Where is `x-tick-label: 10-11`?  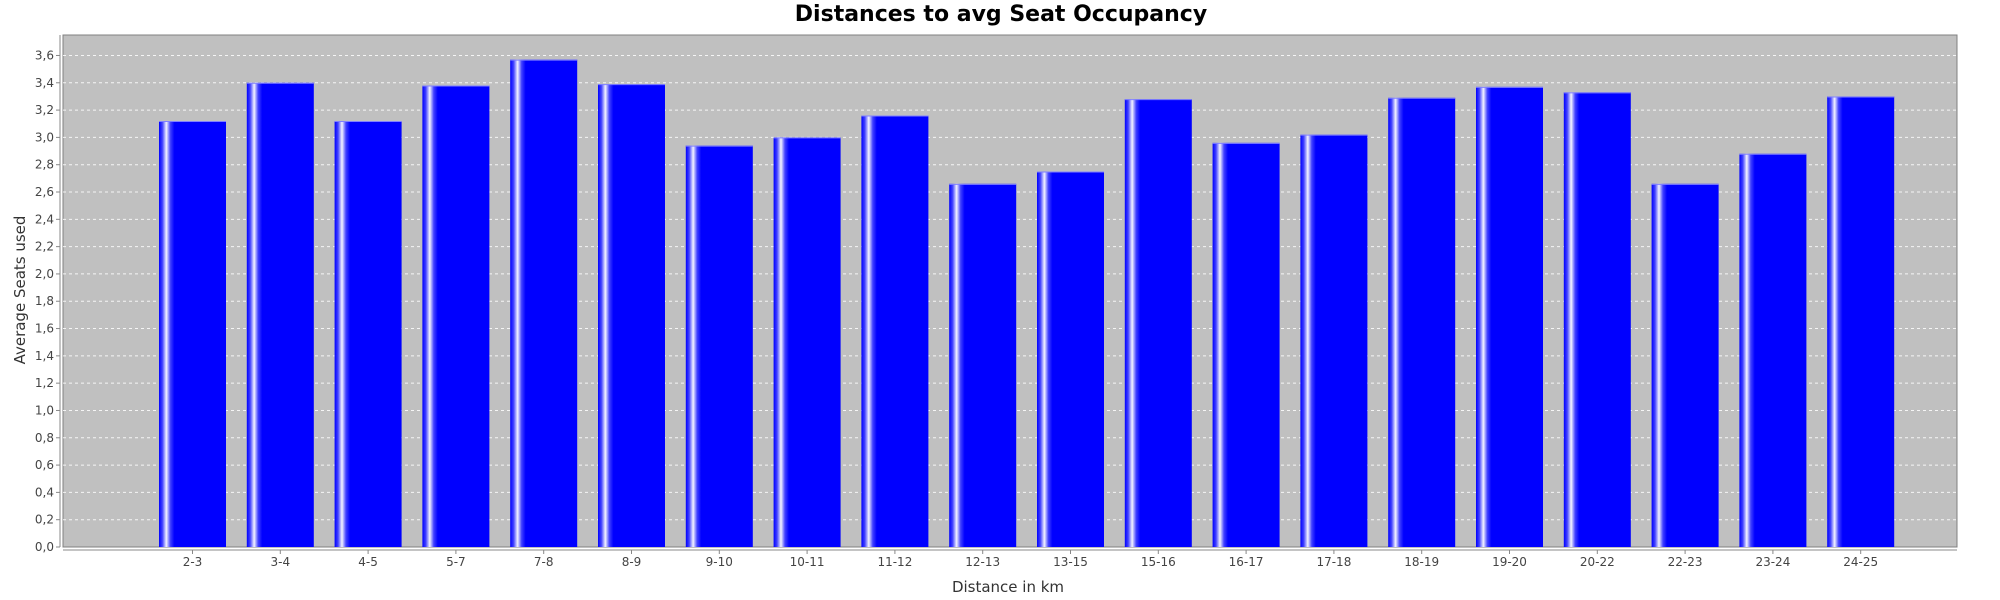 x-tick-label: 10-11 is located at coordinates (807, 562).